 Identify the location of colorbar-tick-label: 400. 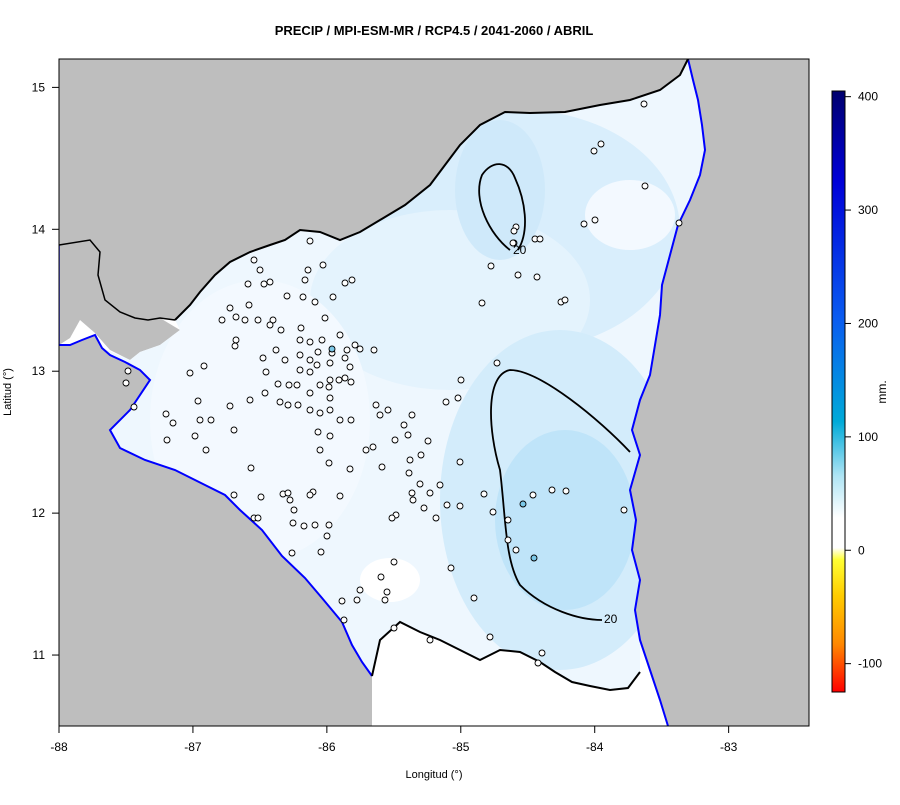
(868, 97).